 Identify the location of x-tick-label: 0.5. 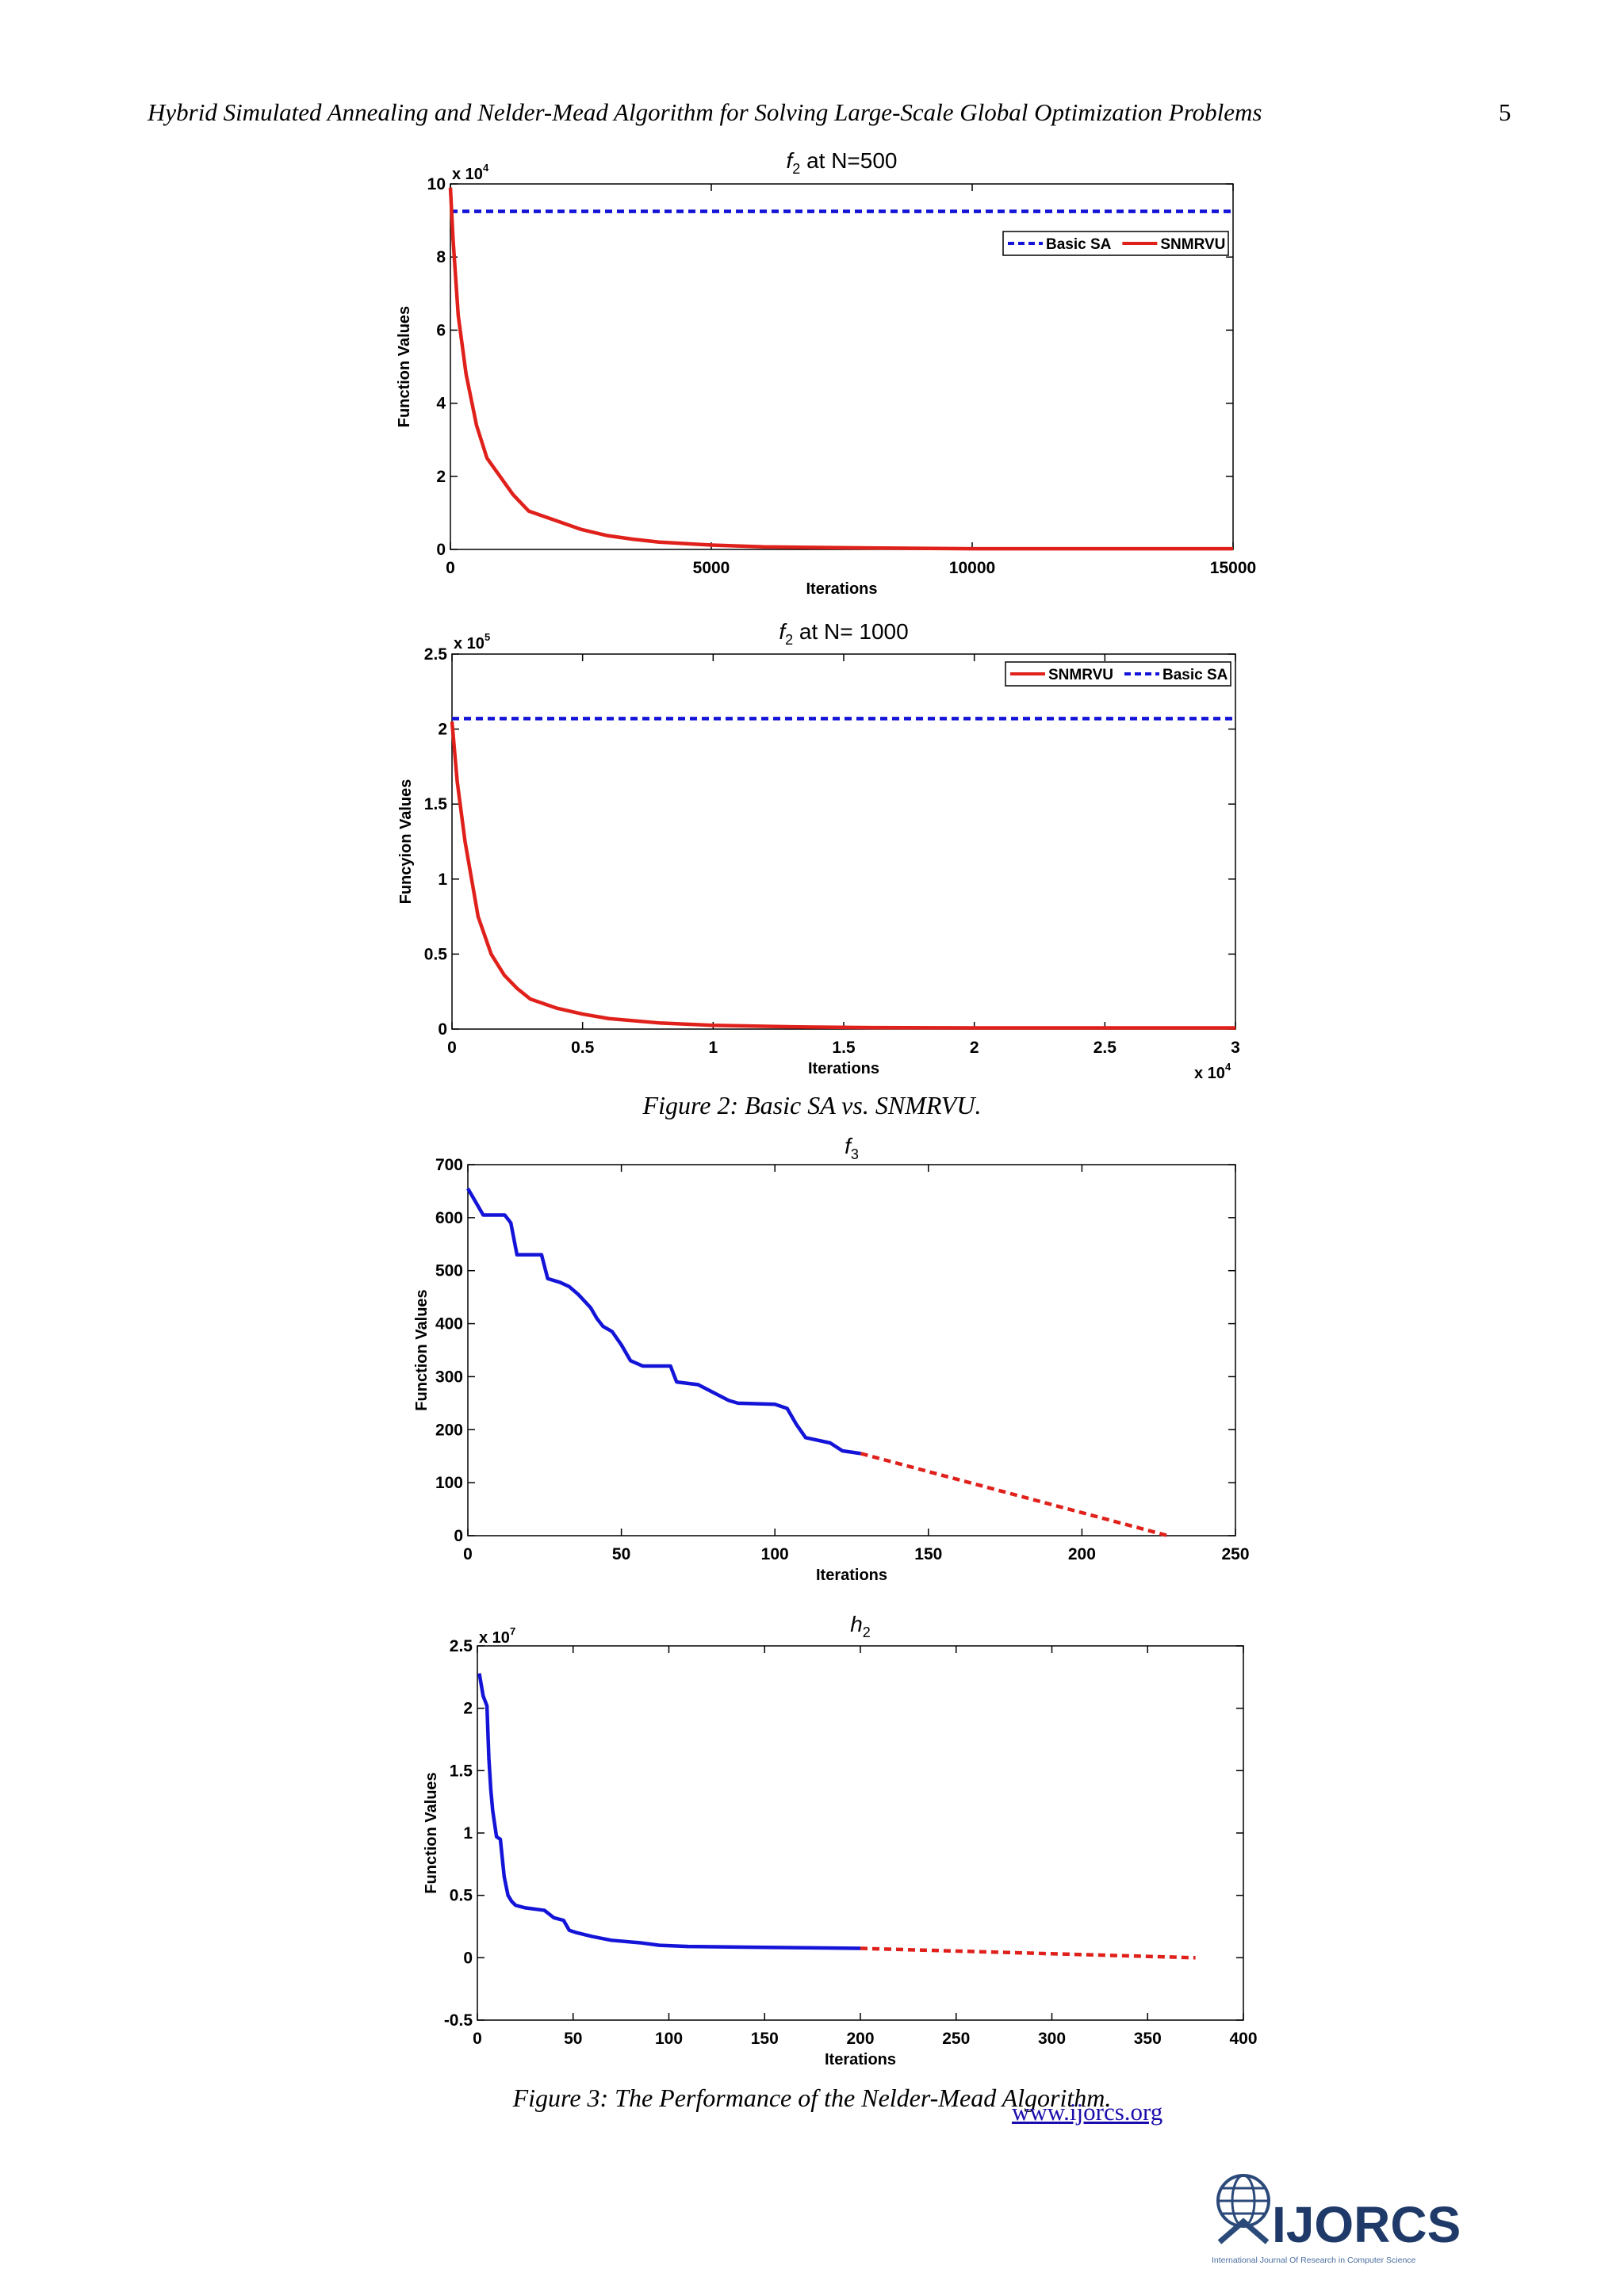
(583, 1048).